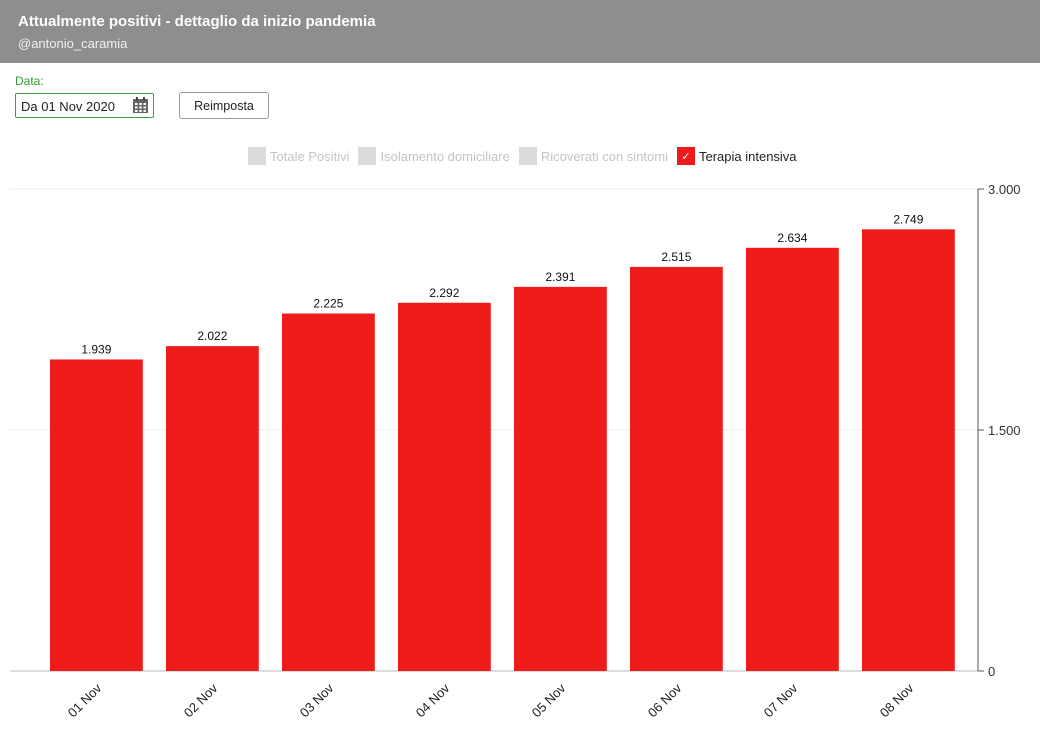  I want to click on legend-item-terapia-intensiva: ✓ Terapia intensiva, so click(736, 156).